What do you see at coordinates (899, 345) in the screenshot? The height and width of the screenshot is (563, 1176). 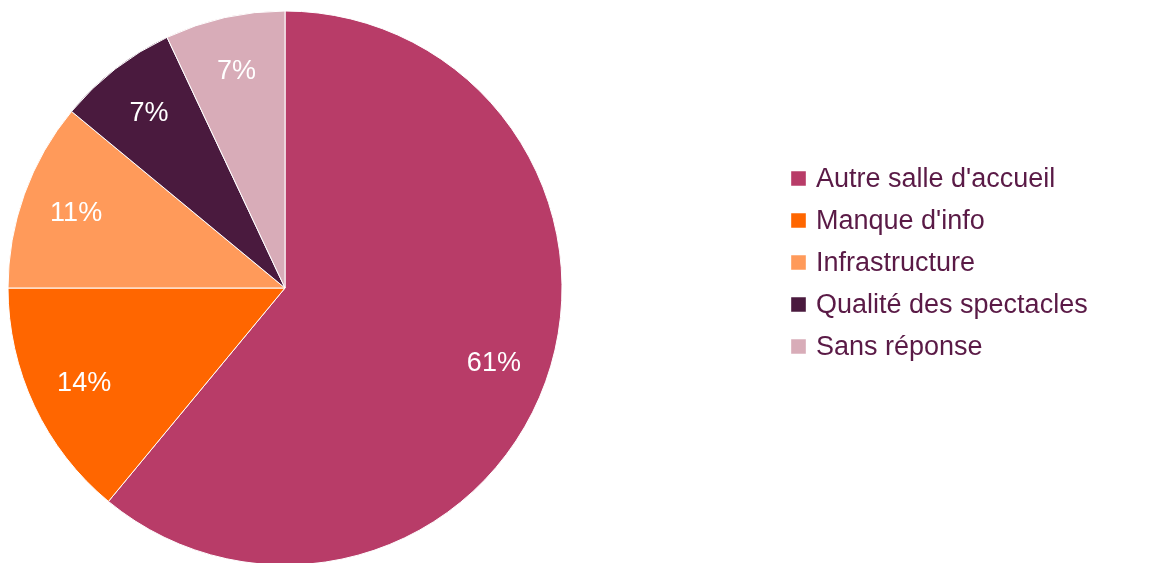 I see `legend-label: Sans réponse` at bounding box center [899, 345].